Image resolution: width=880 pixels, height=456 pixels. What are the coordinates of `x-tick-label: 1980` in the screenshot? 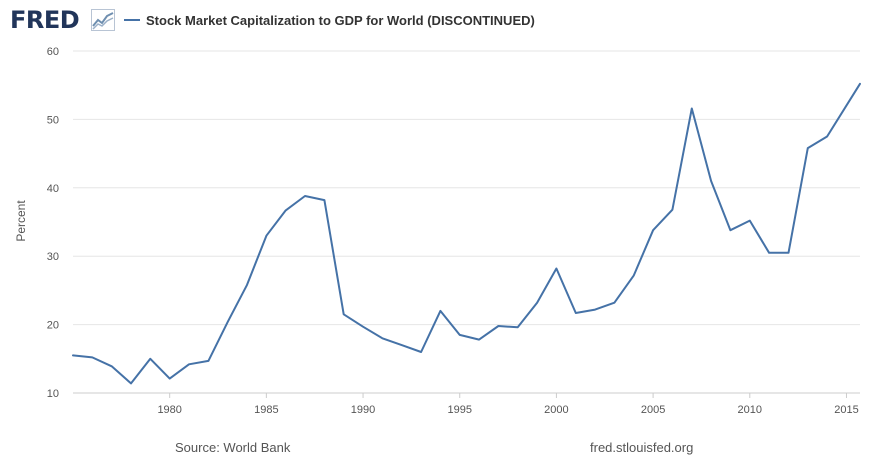 It's located at (169, 410).